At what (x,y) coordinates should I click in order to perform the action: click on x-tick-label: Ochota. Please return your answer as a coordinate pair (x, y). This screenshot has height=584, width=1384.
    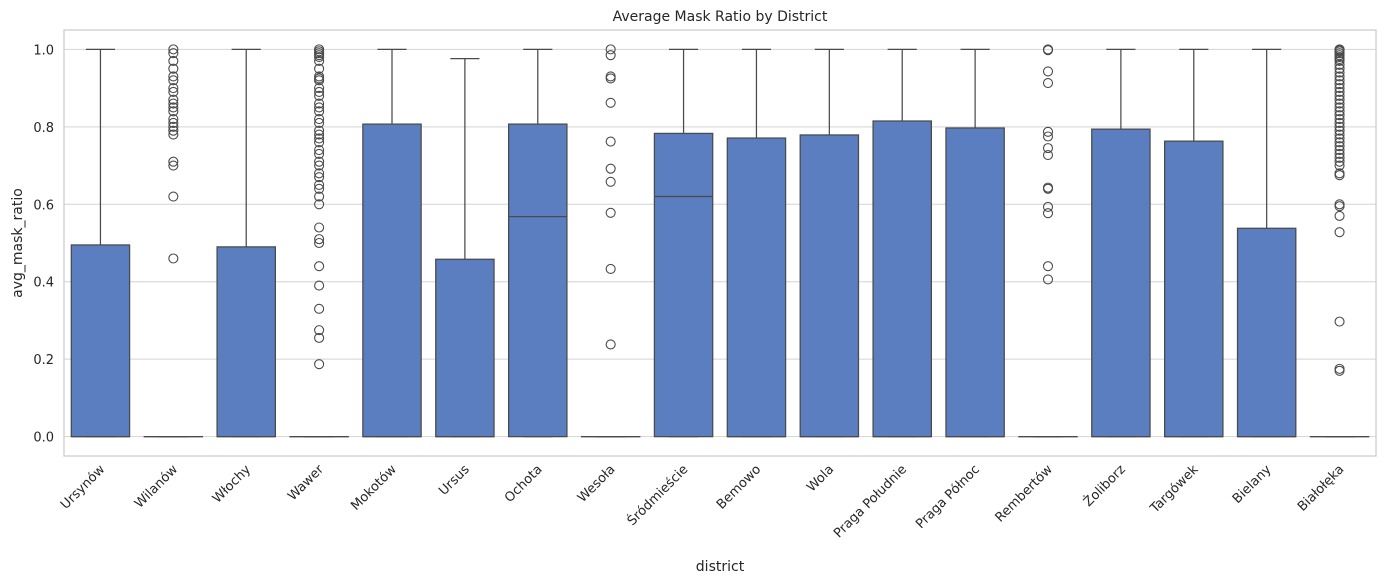
    Looking at the image, I should click on (524, 484).